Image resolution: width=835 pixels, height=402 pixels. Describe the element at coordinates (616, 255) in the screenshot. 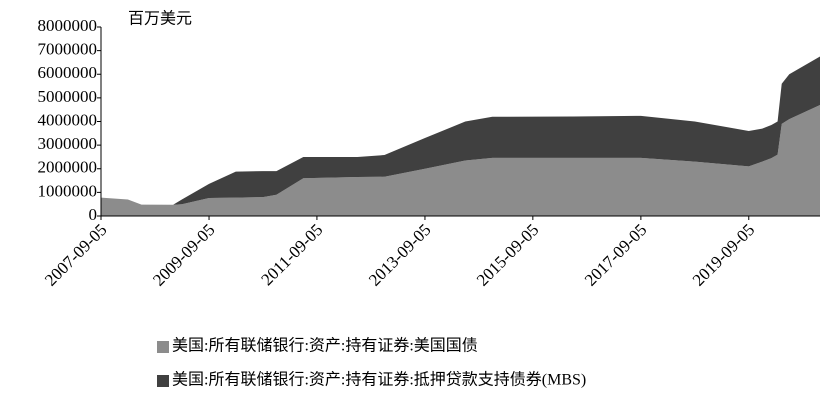

I see `x-tick-label: 2017-09-05` at that location.